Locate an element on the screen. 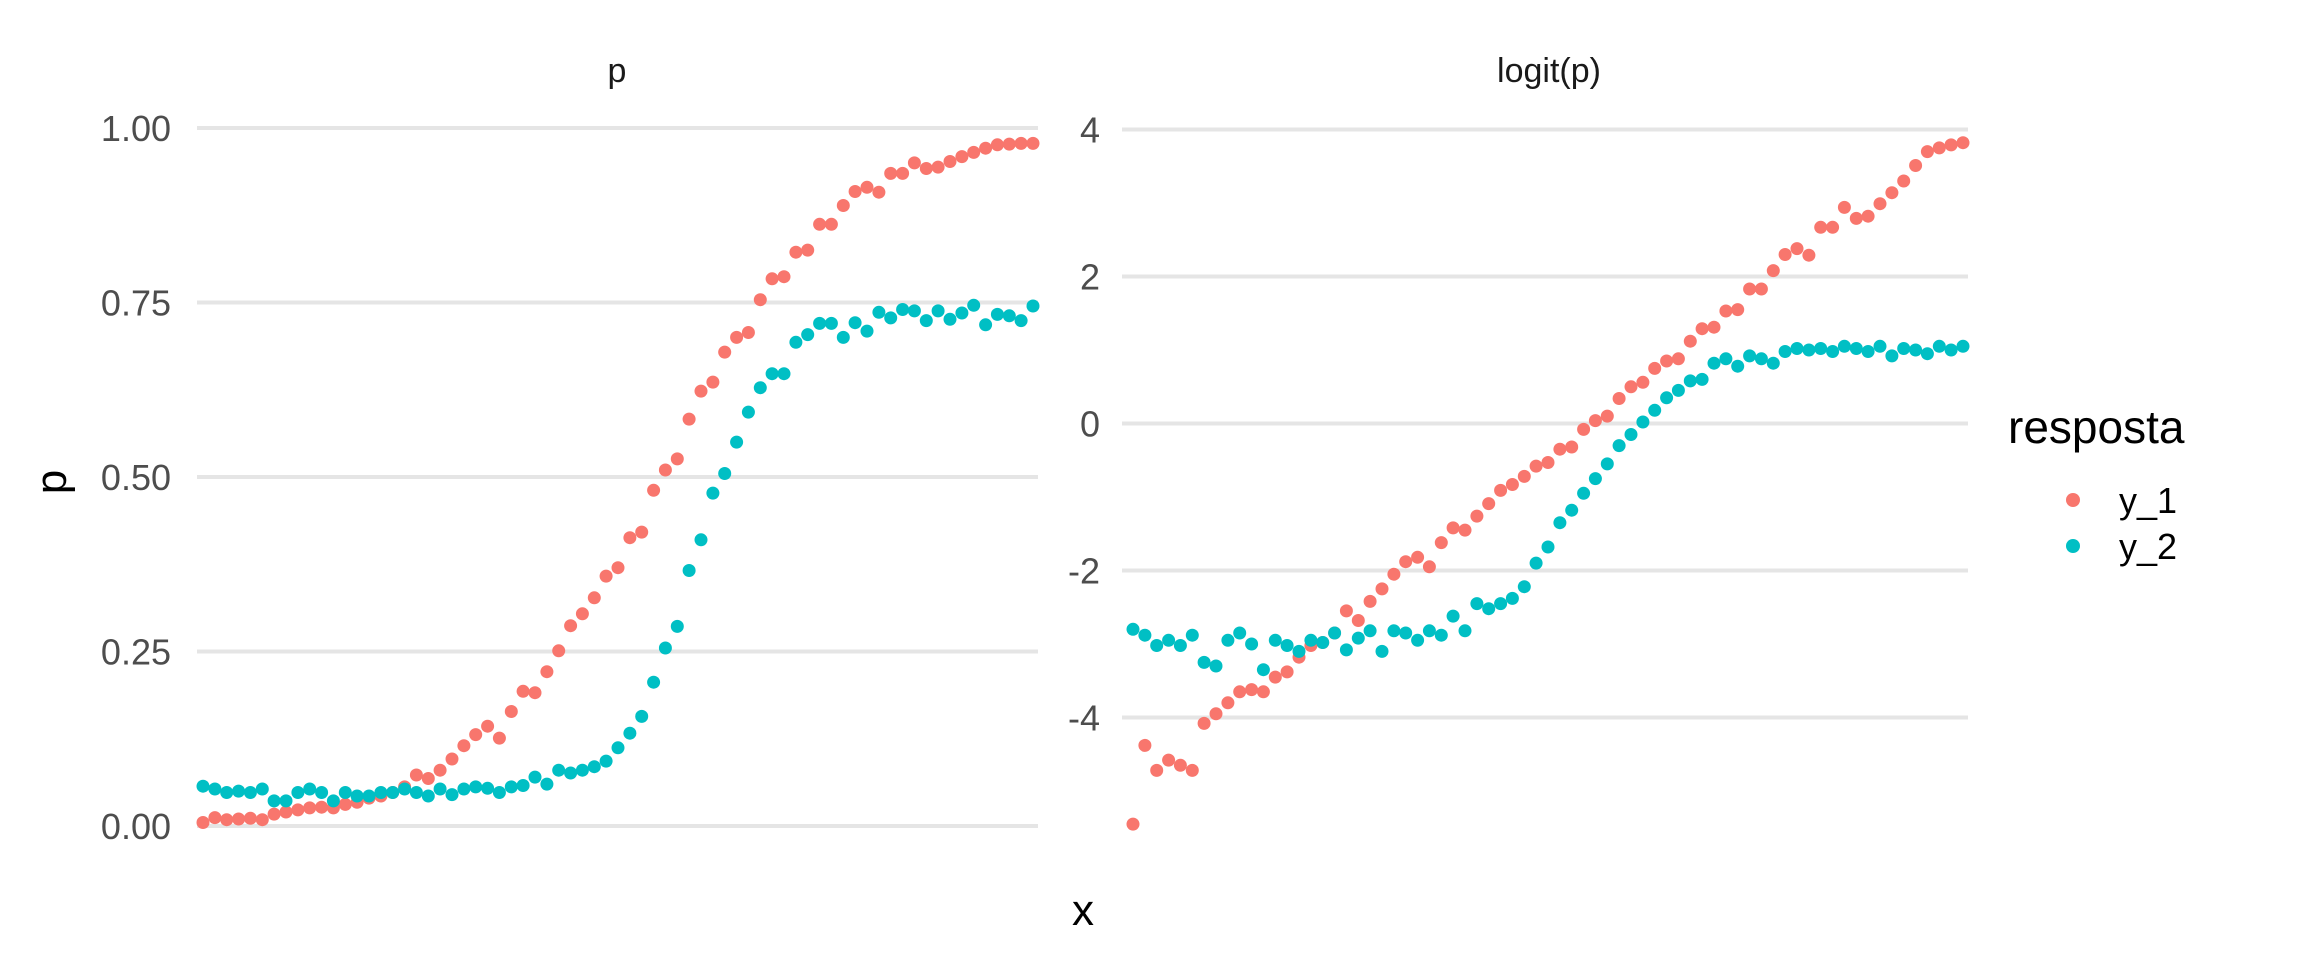  facet-strip-logit: logit(p) is located at coordinates (1549, 71).